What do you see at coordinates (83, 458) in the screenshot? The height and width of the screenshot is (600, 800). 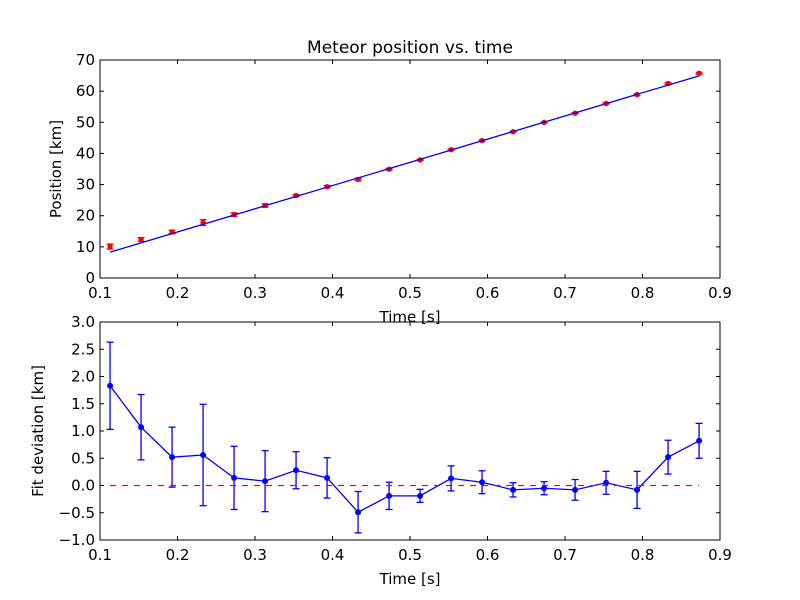 I see `deviation-ytick-label: 0.5` at bounding box center [83, 458].